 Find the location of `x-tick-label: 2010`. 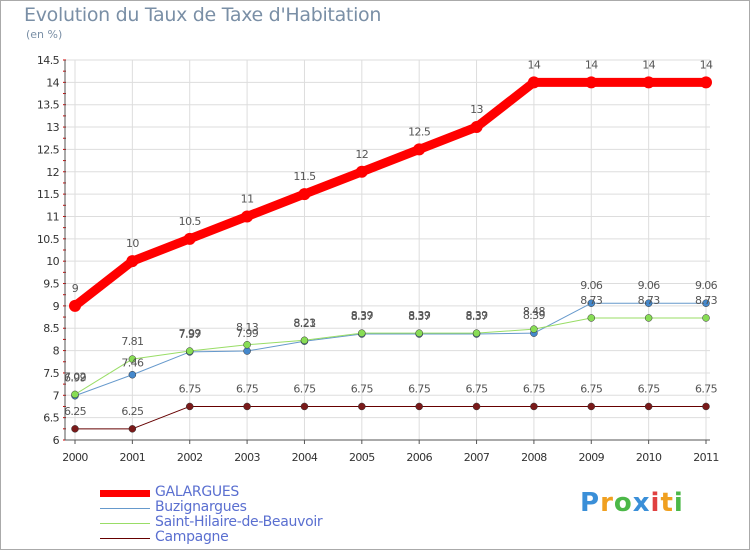

x-tick-label: 2010 is located at coordinates (649, 457).